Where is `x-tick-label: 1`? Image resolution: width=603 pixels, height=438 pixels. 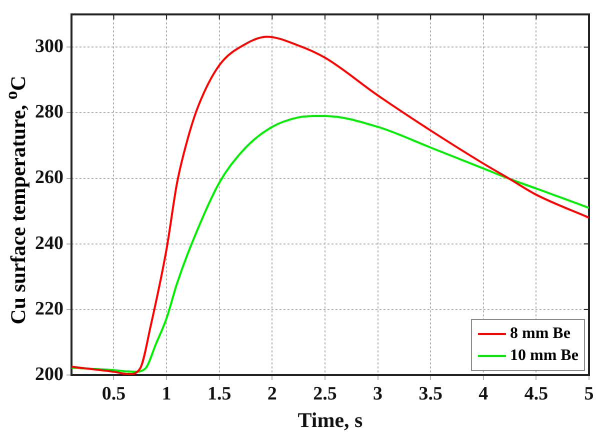 x-tick-label: 1 is located at coordinates (167, 393).